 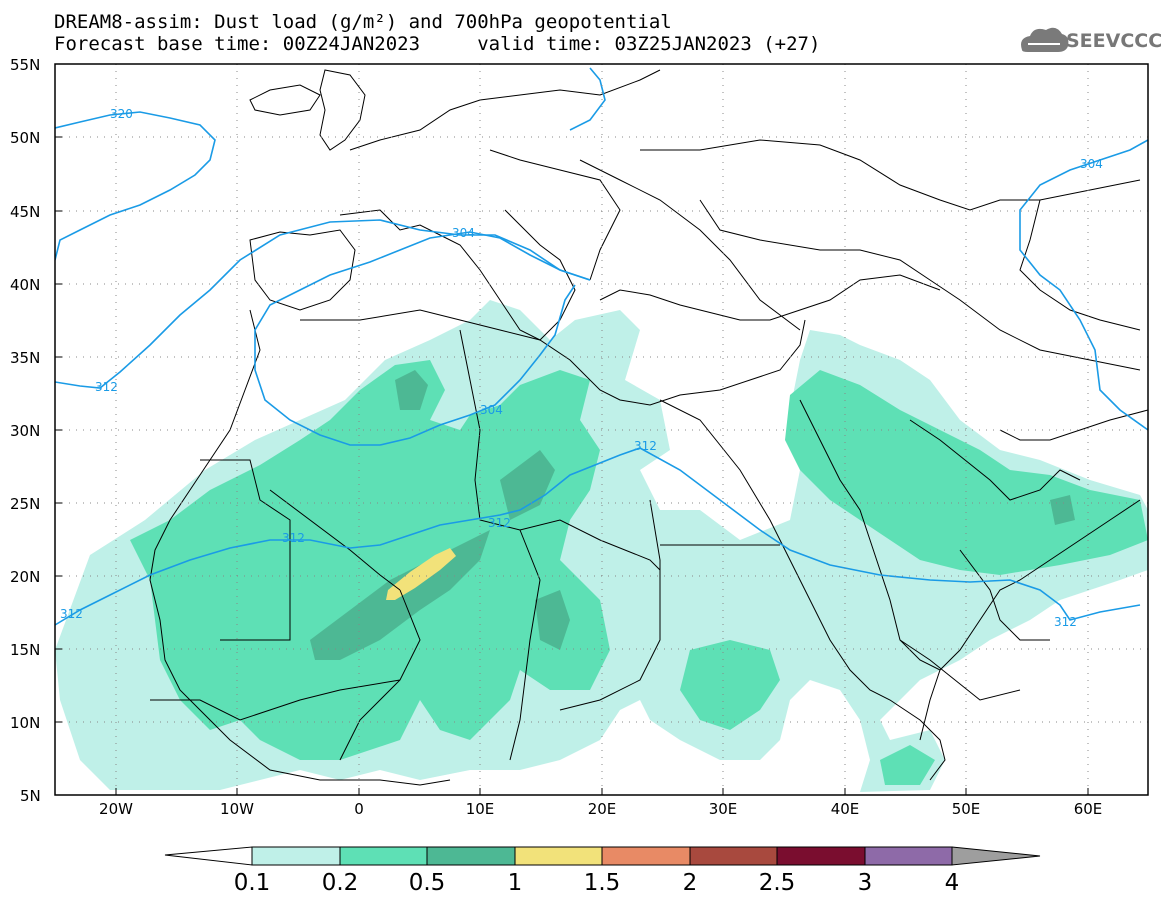 I want to click on lat-label-55n: 55N, so click(x=25, y=65).